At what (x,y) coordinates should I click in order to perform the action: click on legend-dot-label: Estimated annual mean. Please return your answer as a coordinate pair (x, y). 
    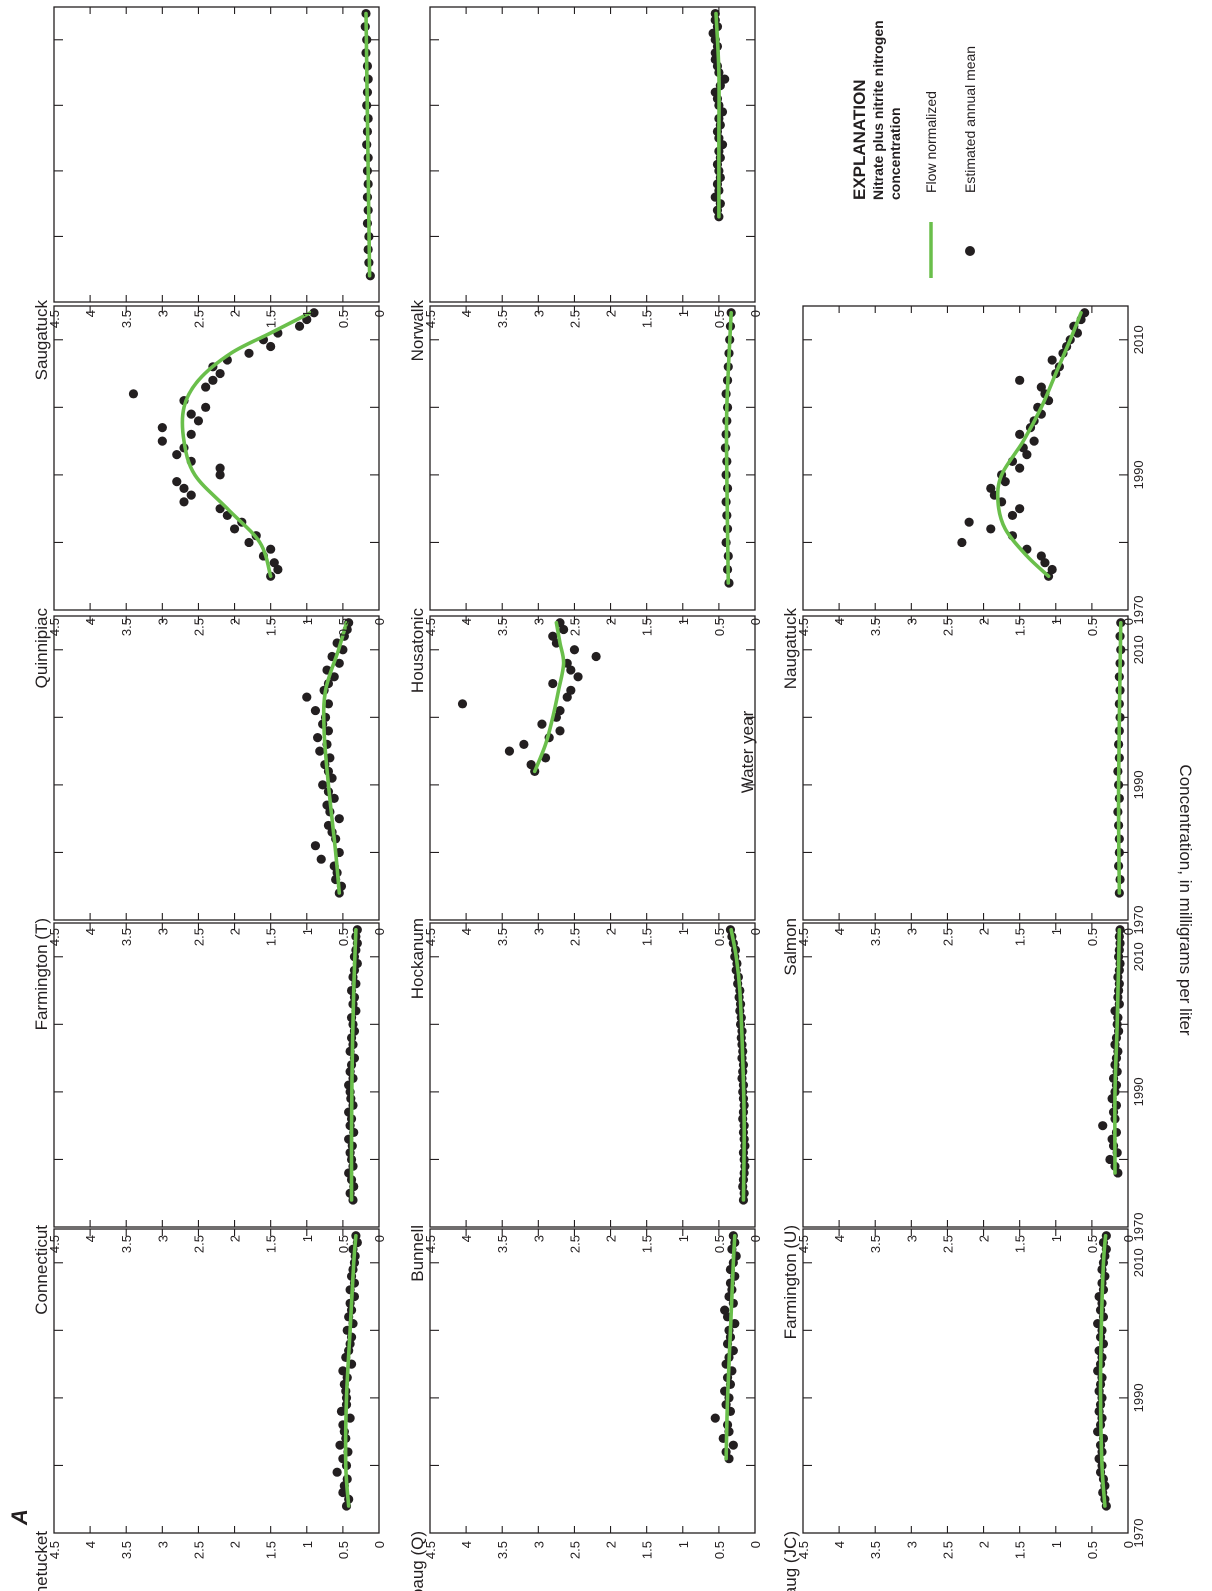
    Looking at the image, I should click on (970, 119).